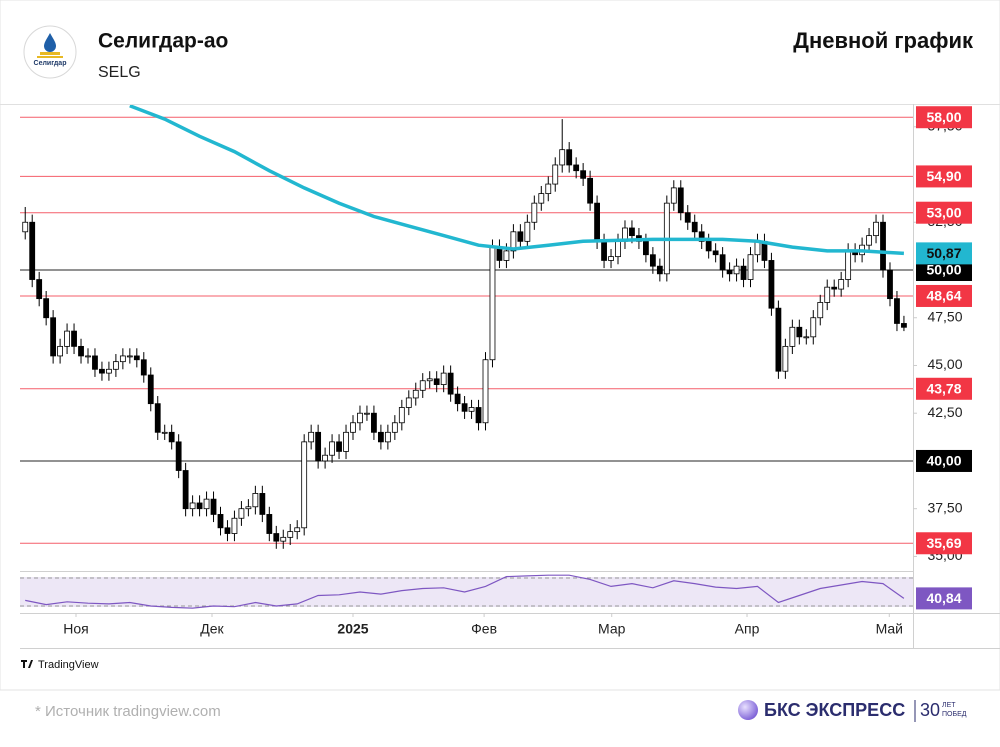  I want to click on anniversary-line1: ЛЕТ, so click(949, 705).